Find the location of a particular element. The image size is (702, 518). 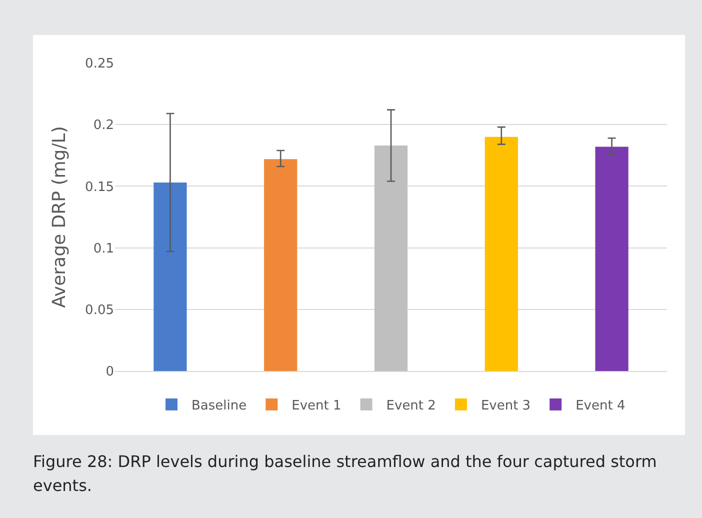

y-tick-label: 0.15 is located at coordinates (99, 187).